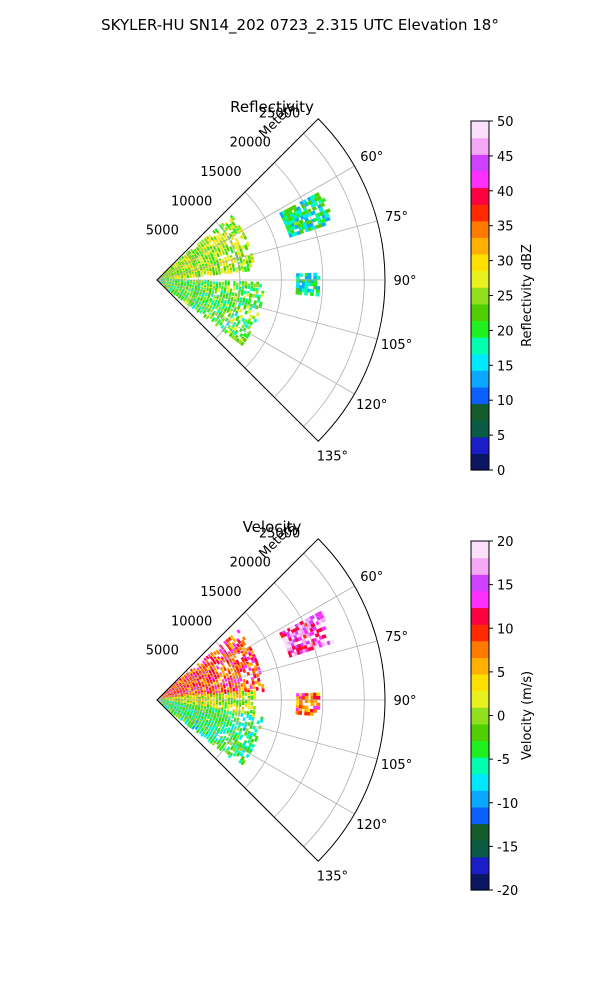 The height and width of the screenshot is (1000, 600). I want to click on colorbar-tick-label: 10, so click(505, 401).